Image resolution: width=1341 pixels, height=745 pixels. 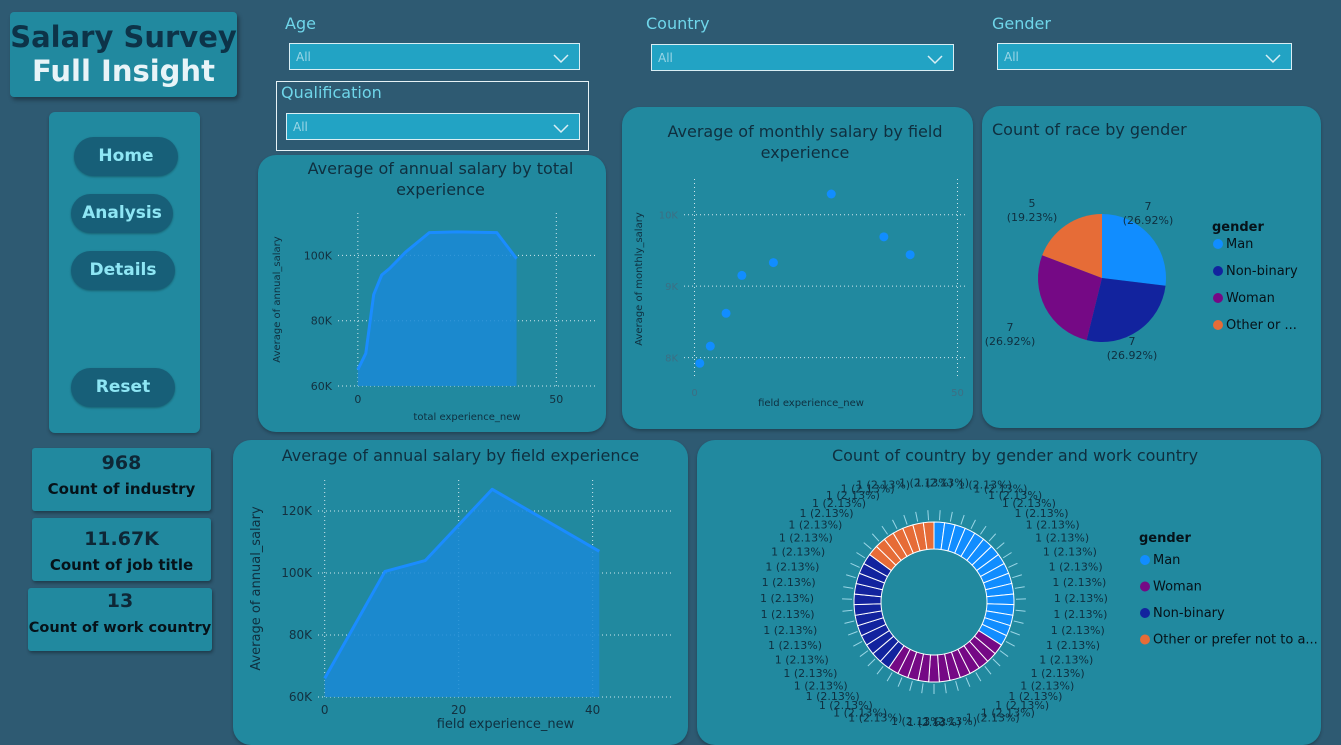 I want to click on reset-button: Reset, so click(x=123, y=387).